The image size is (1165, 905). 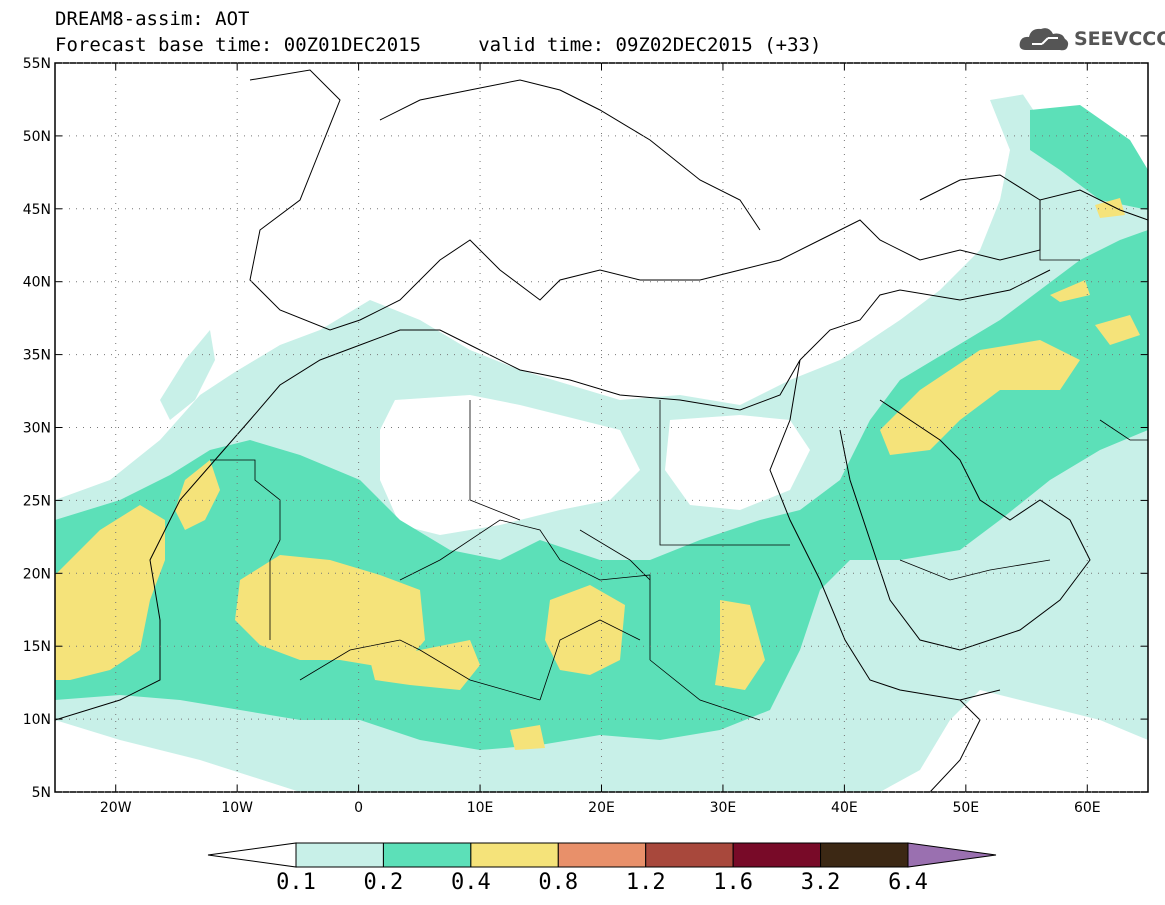 I want to click on lat-label: 20N, so click(x=37, y=574).